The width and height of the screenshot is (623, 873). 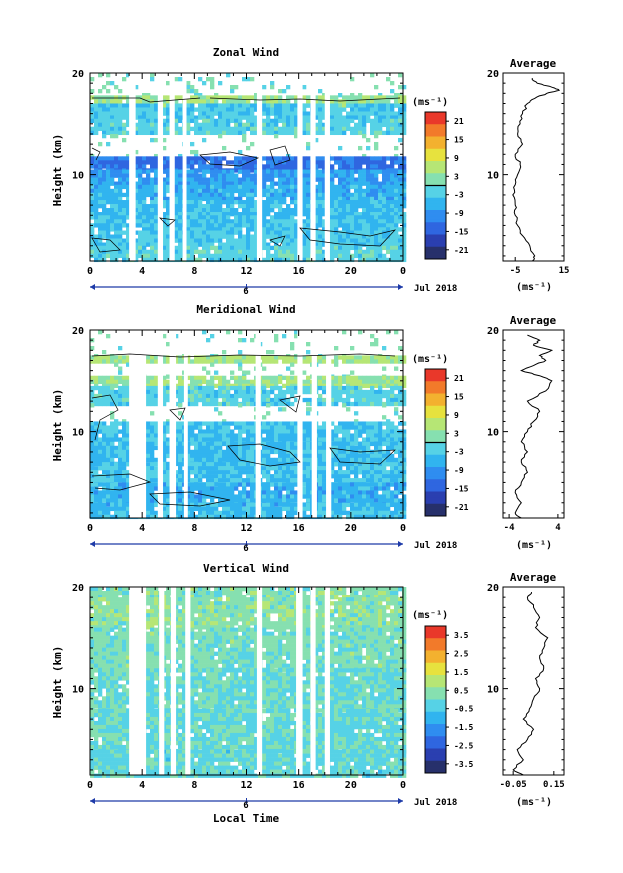 I want to click on colorbar-tick-label: 3.5, so click(x=461, y=635).